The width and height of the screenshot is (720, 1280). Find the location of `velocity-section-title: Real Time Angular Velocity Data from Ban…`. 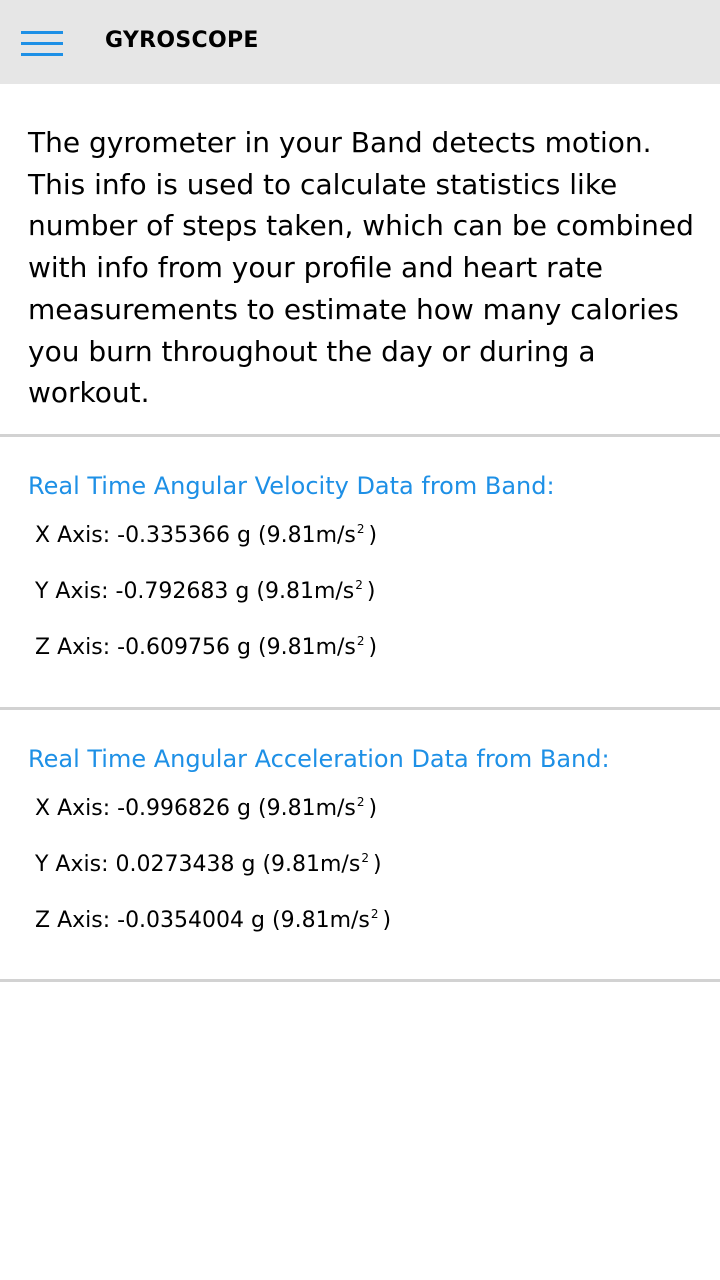

velocity-section-title: Real Time Angular Velocity Data from Ban… is located at coordinates (291, 486).